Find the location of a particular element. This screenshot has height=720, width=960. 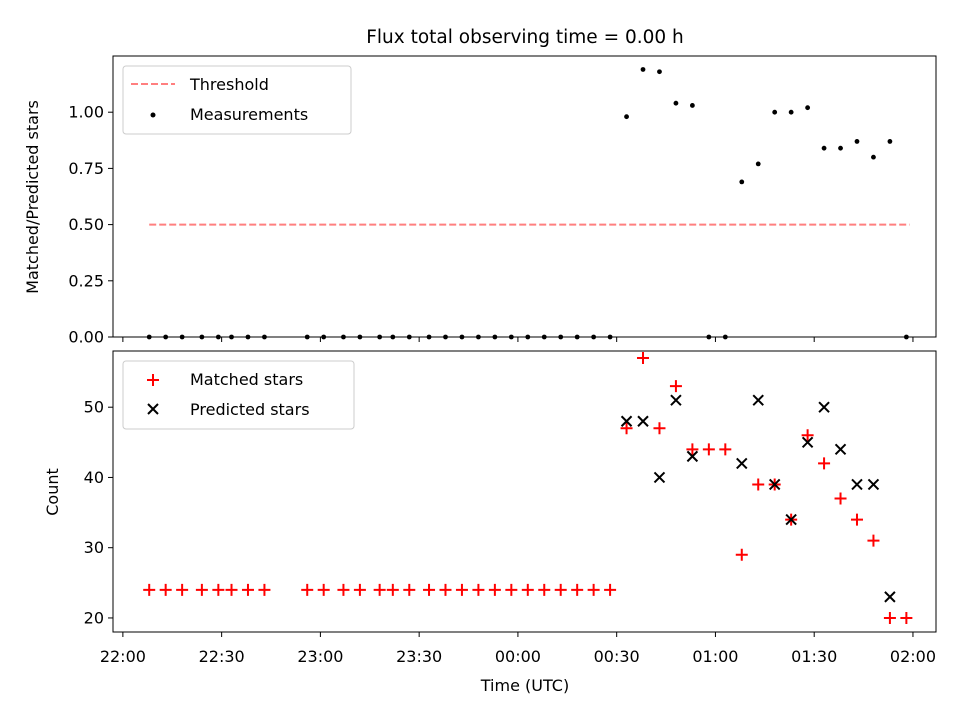

top-y-tick-label: 0.00 is located at coordinates (86, 337).